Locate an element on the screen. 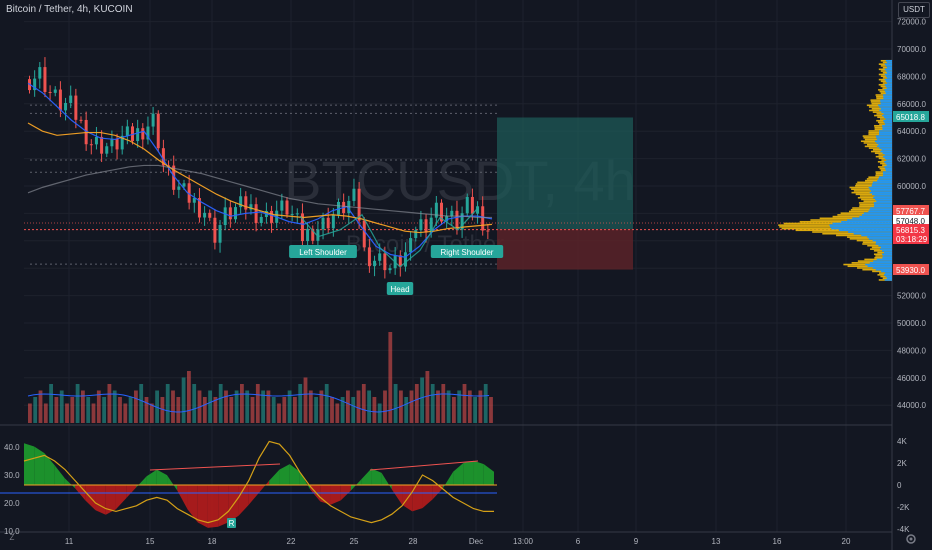 This screenshot has width=932, height=550. x-tick-label: 18 is located at coordinates (212, 541).